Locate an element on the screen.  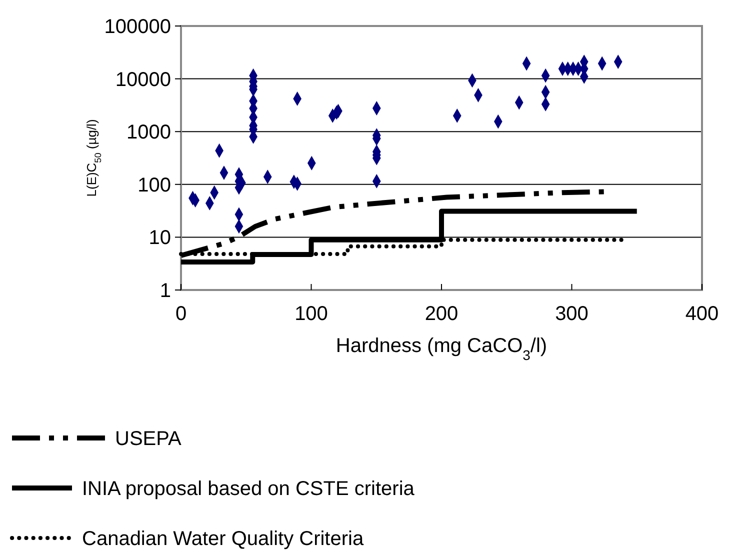
legend-label: Canadian Water Quality Criteria is located at coordinates (223, 539).